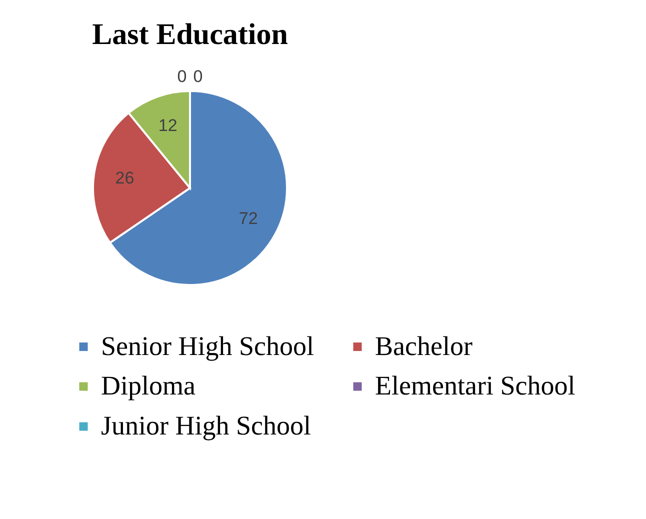  What do you see at coordinates (124, 178) in the screenshot?
I see `data-label: 26` at bounding box center [124, 178].